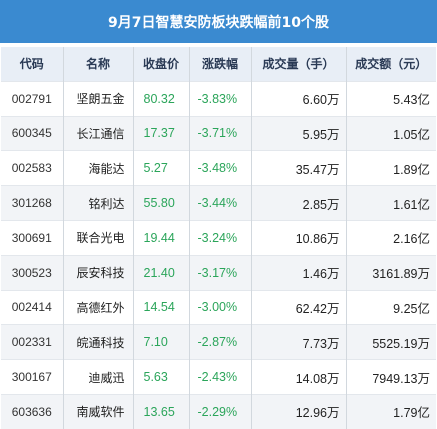  Describe the element at coordinates (98, 342) in the screenshot. I see `stock-name-cell: 皖通科技` at that location.